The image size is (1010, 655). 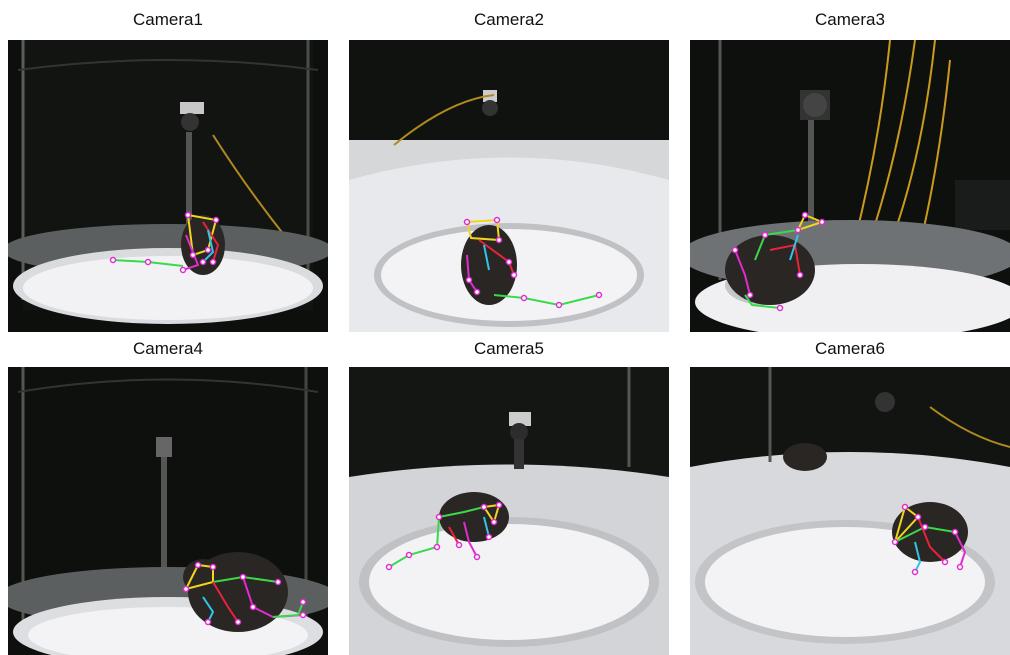 I want to click on panel-title: Camera1, so click(x=168, y=19).